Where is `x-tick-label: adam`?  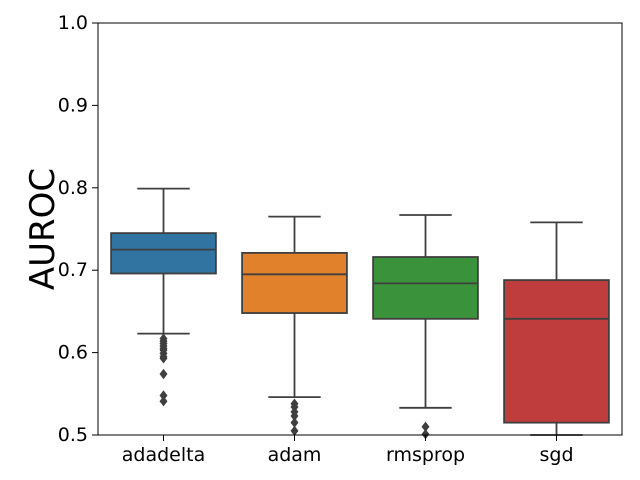
x-tick-label: adam is located at coordinates (295, 455).